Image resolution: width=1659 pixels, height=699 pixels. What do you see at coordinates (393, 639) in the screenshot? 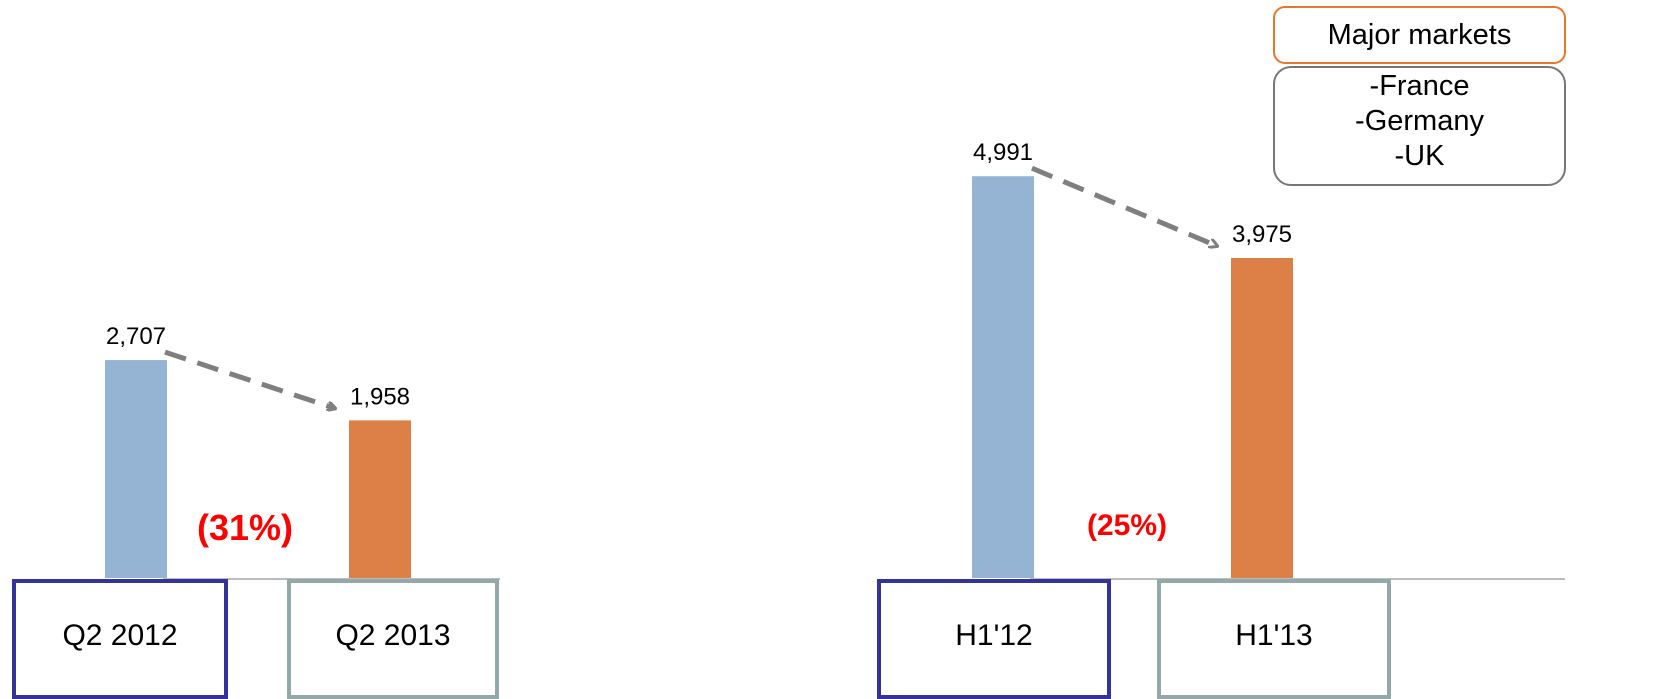
I see `category-label-box: Q2 2013` at bounding box center [393, 639].